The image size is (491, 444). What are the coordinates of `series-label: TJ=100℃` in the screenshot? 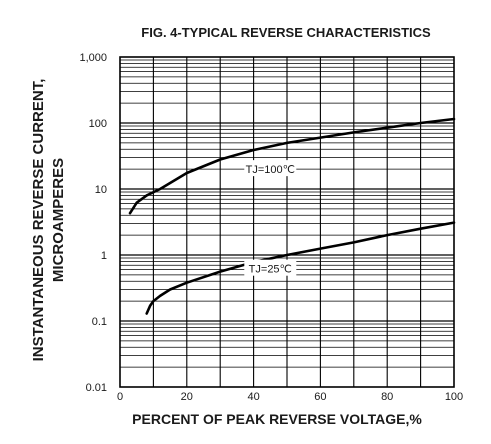 It's located at (270, 170).